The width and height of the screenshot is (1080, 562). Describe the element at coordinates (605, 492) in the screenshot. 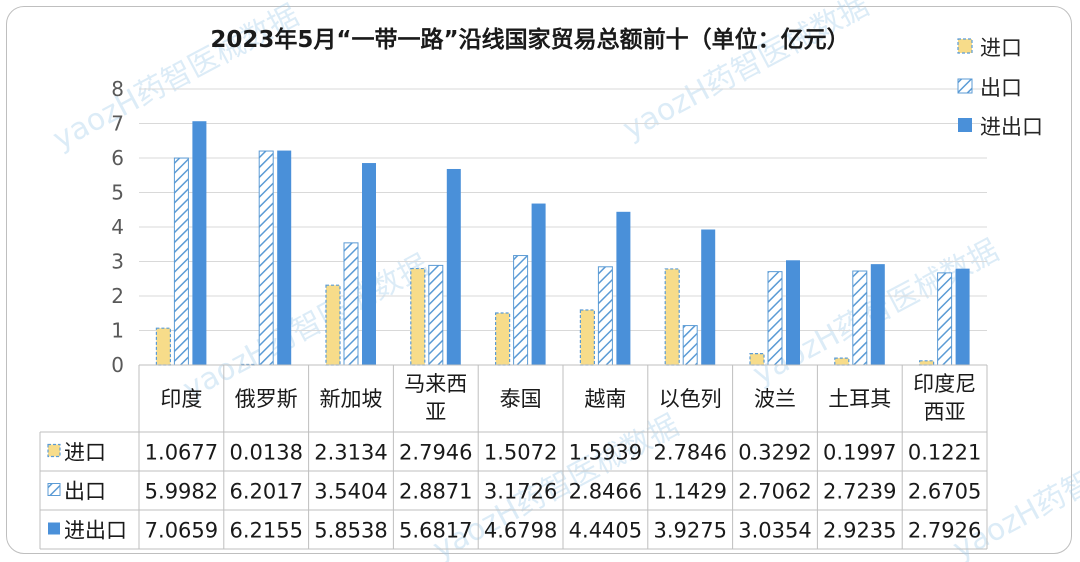

I see `table-cell: 2.8466` at that location.